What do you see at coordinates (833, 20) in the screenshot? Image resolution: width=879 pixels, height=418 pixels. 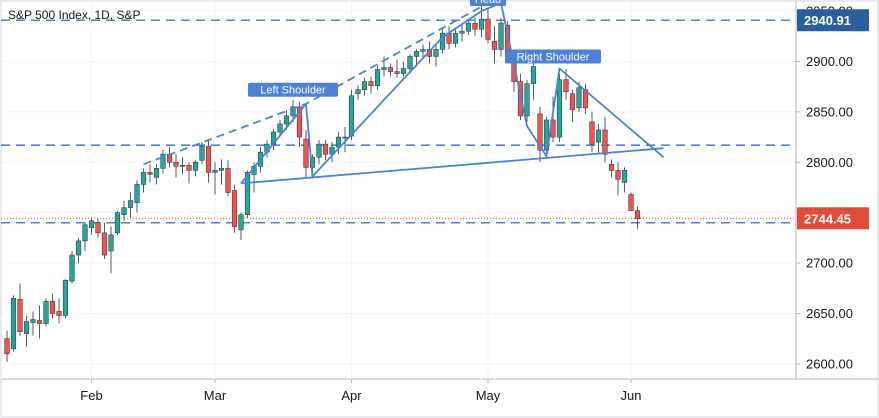 I see `price-tag` at bounding box center [833, 20].